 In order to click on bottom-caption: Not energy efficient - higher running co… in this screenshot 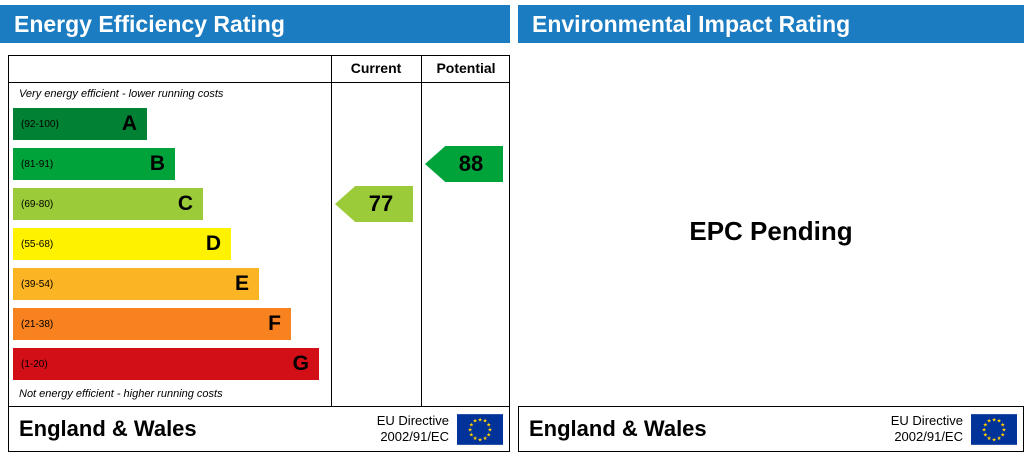, I will do `click(121, 394)`.